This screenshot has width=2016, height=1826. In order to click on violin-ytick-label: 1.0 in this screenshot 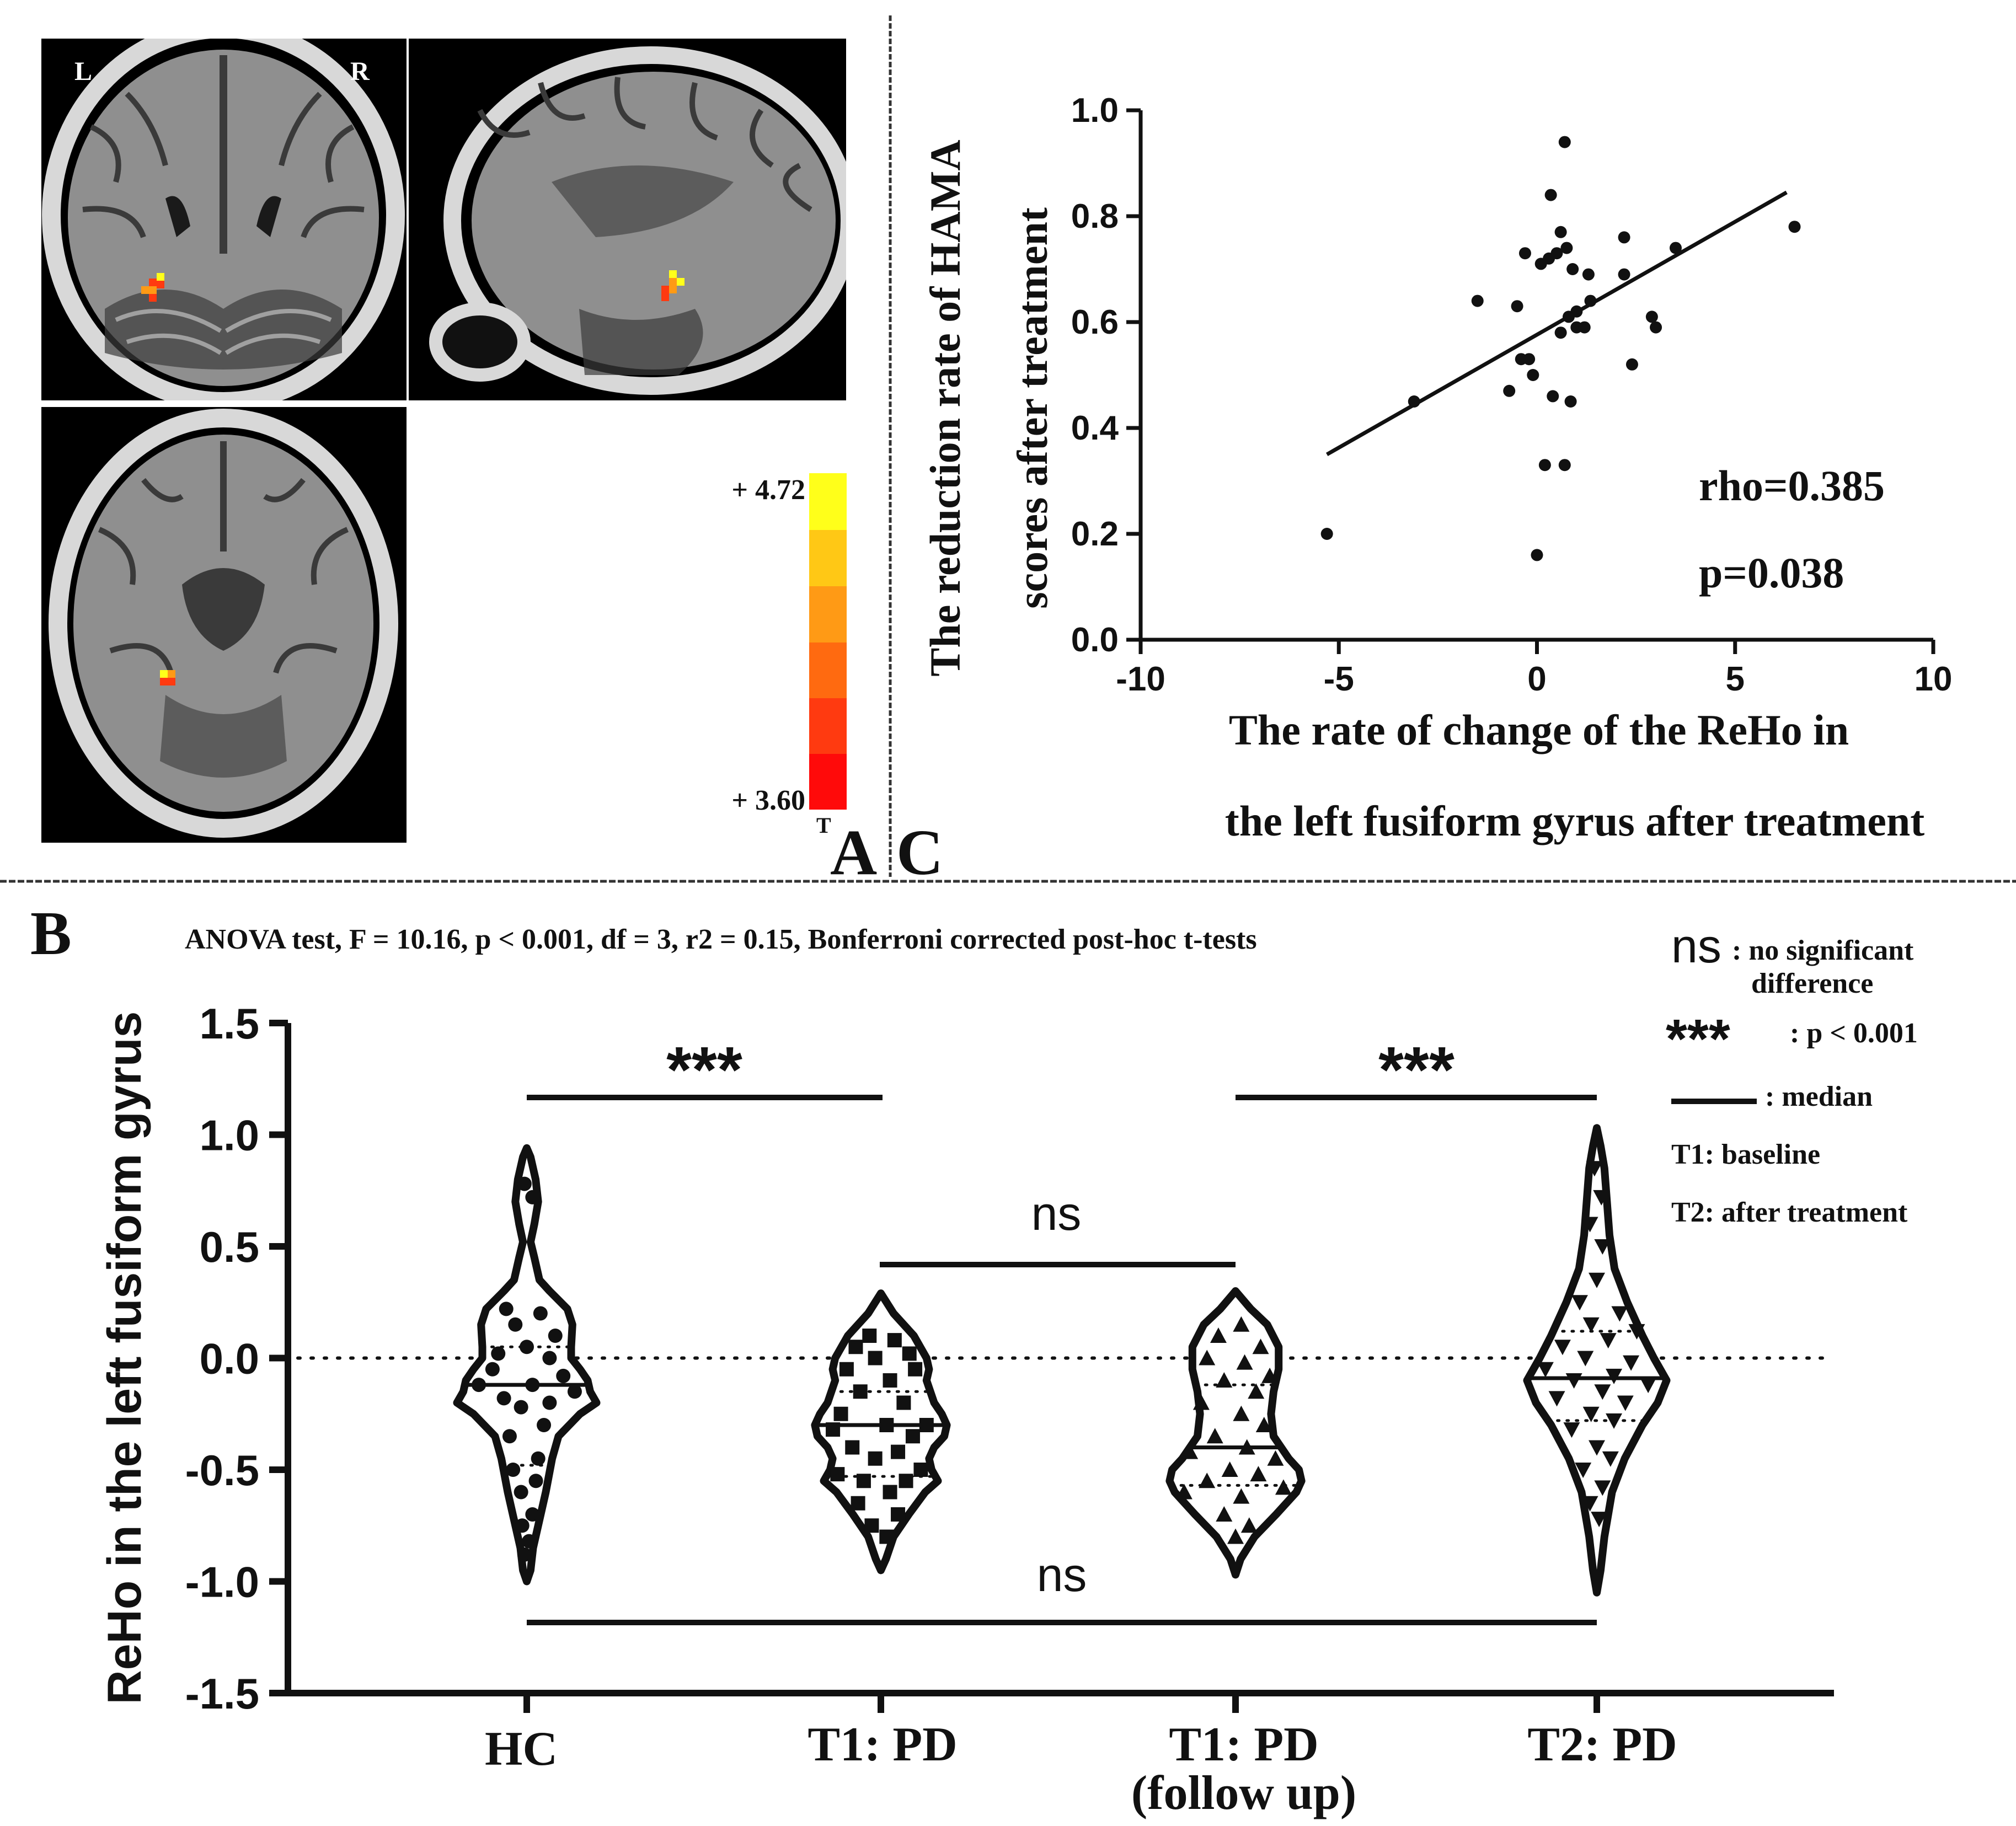, I will do `click(230, 1135)`.